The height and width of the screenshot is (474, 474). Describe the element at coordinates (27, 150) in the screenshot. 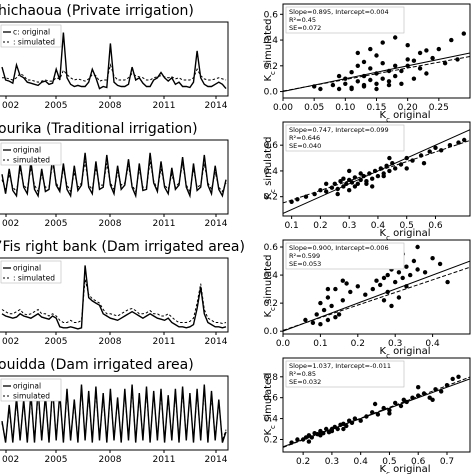

I see `legend-original-label-2: original` at that location.